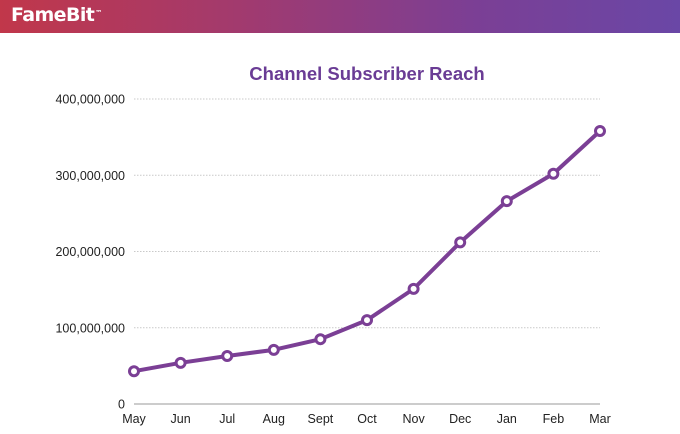 This screenshot has height=434, width=680. What do you see at coordinates (121, 405) in the screenshot?
I see `y-tick-label: 0` at bounding box center [121, 405].